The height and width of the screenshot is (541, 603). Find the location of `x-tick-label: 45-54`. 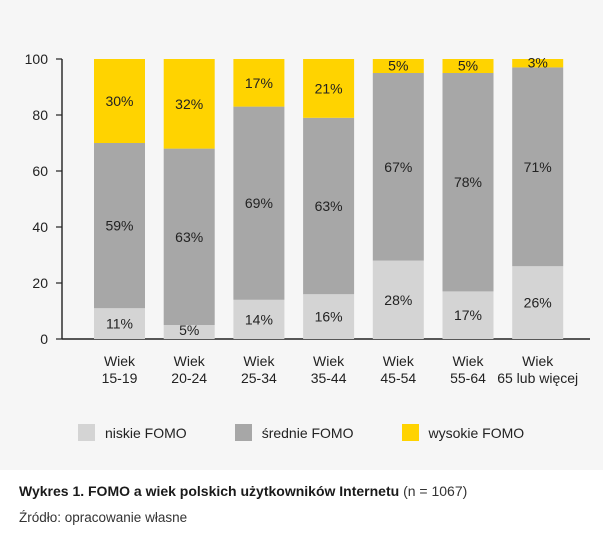

x-tick-label: 45-54 is located at coordinates (398, 378).